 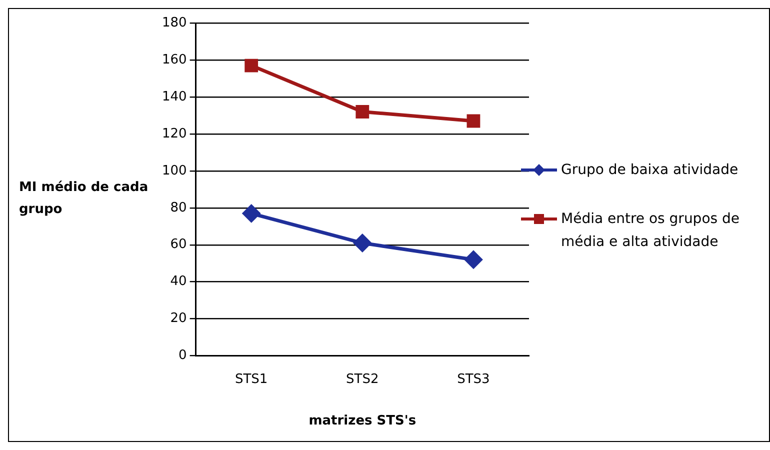 I want to click on y-tick-label: 60, so click(x=178, y=244).